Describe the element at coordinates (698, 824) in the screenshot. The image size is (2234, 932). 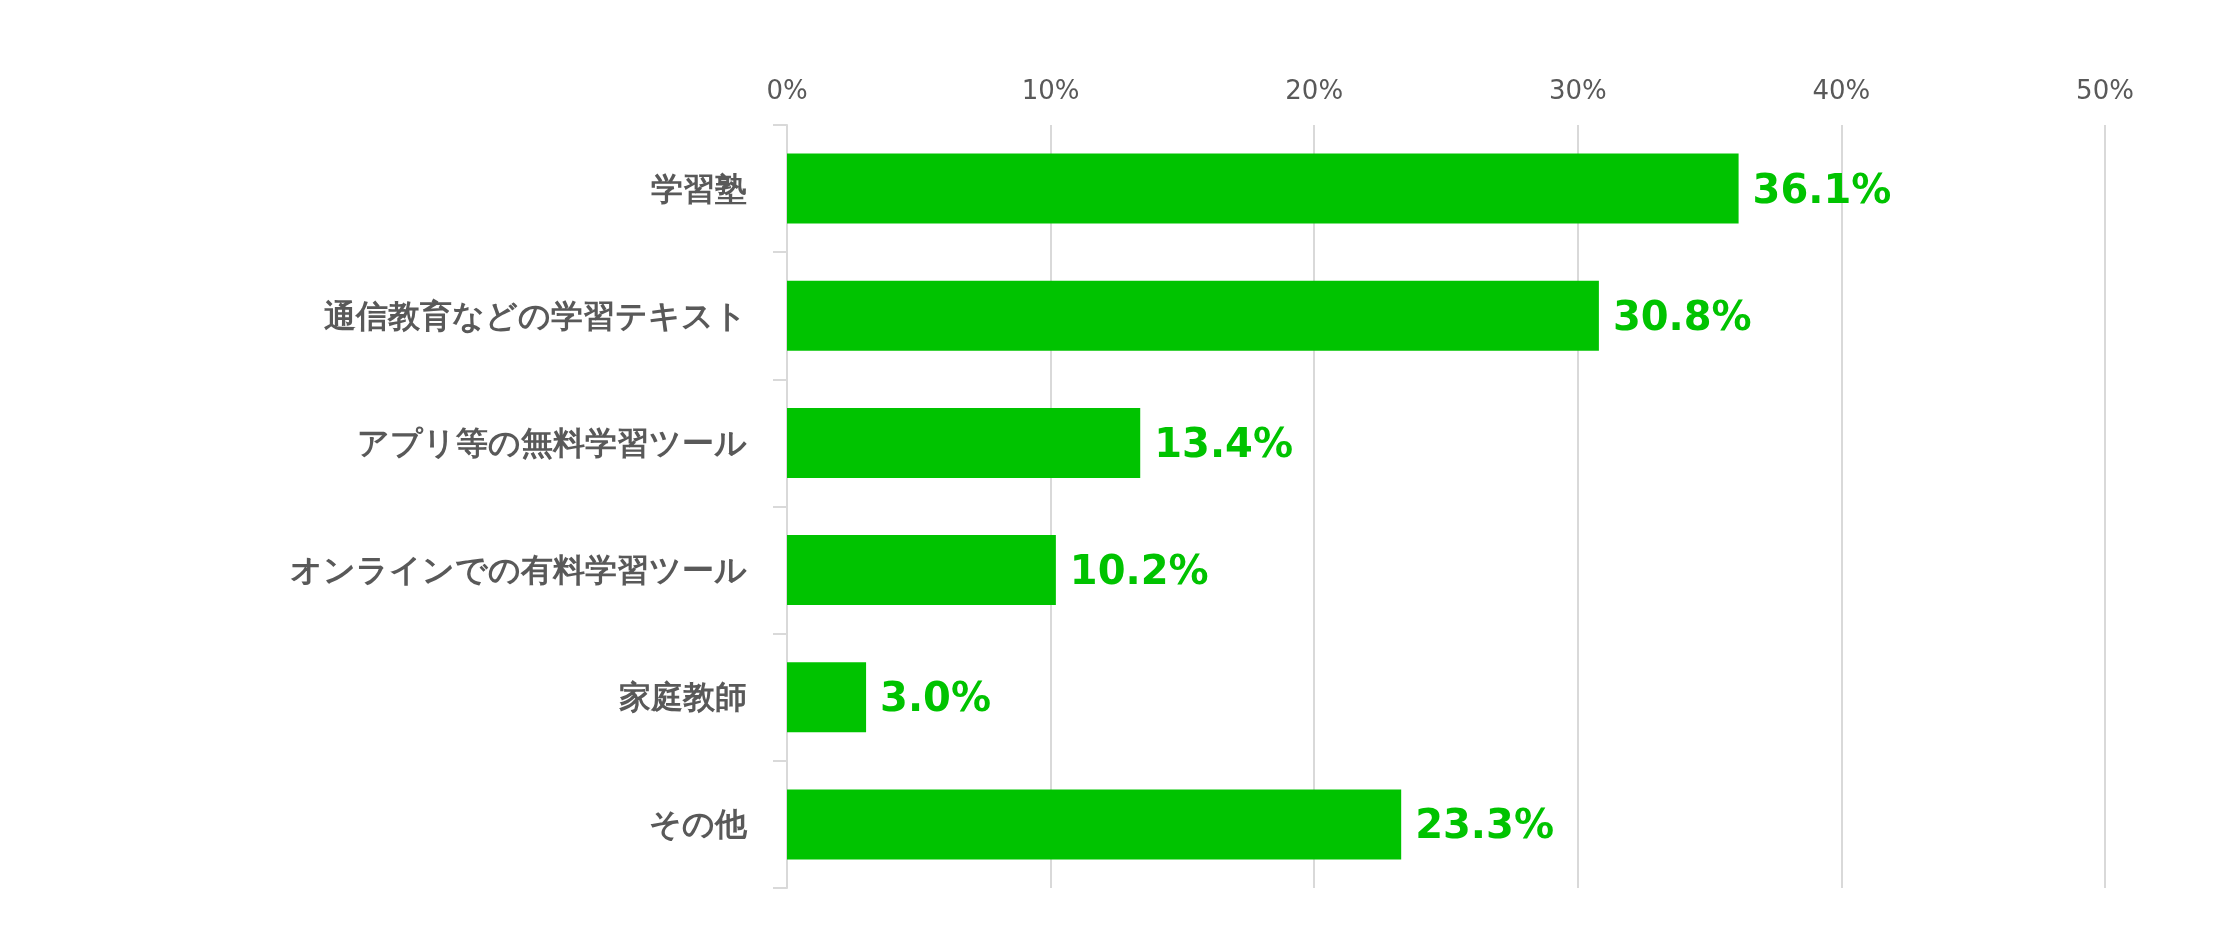
I see `y-tick-label: その他` at that location.